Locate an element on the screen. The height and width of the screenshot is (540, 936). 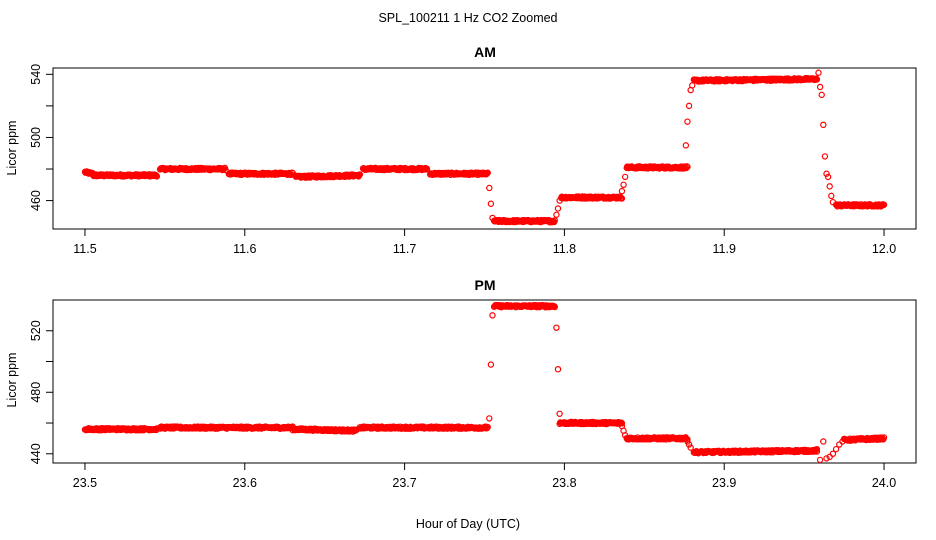
panel-1-y-tick-label: 520 is located at coordinates (36, 330).